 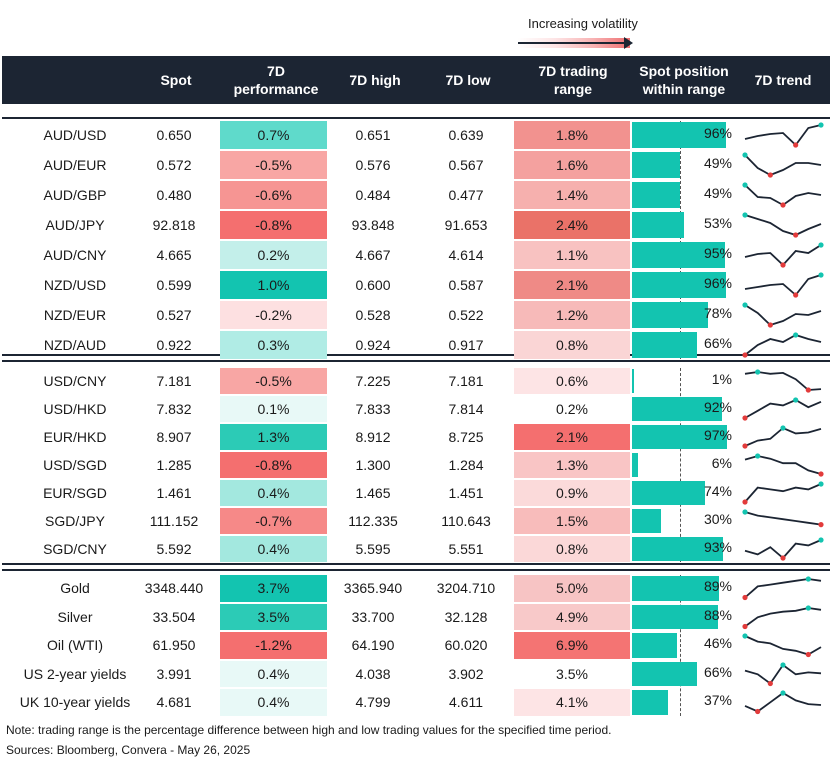 What do you see at coordinates (373, 549) in the screenshot?
I see `high-value: 5.595` at bounding box center [373, 549].